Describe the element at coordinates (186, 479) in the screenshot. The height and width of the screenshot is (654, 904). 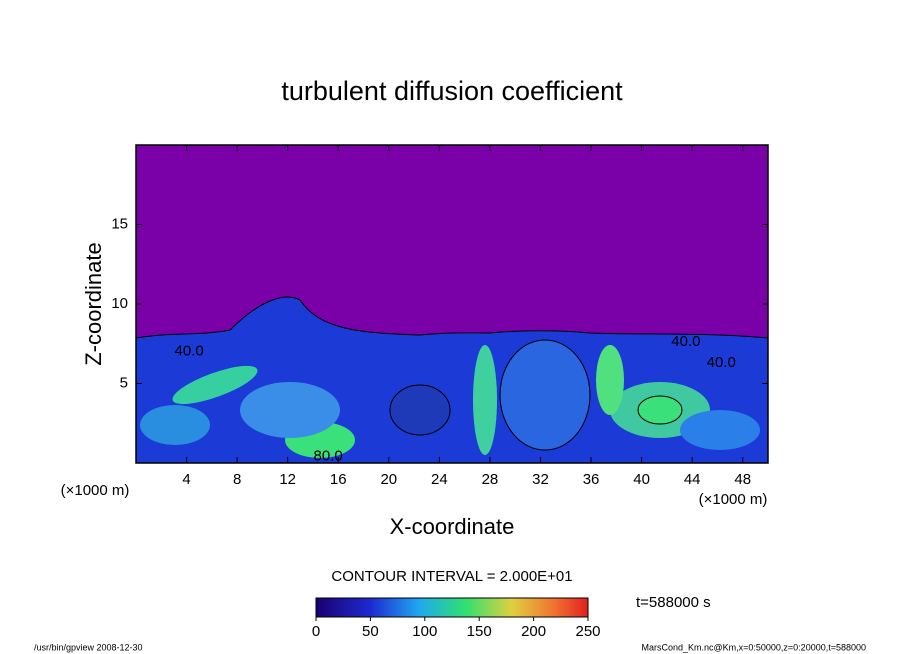
I see `x-tick-label: 4` at that location.